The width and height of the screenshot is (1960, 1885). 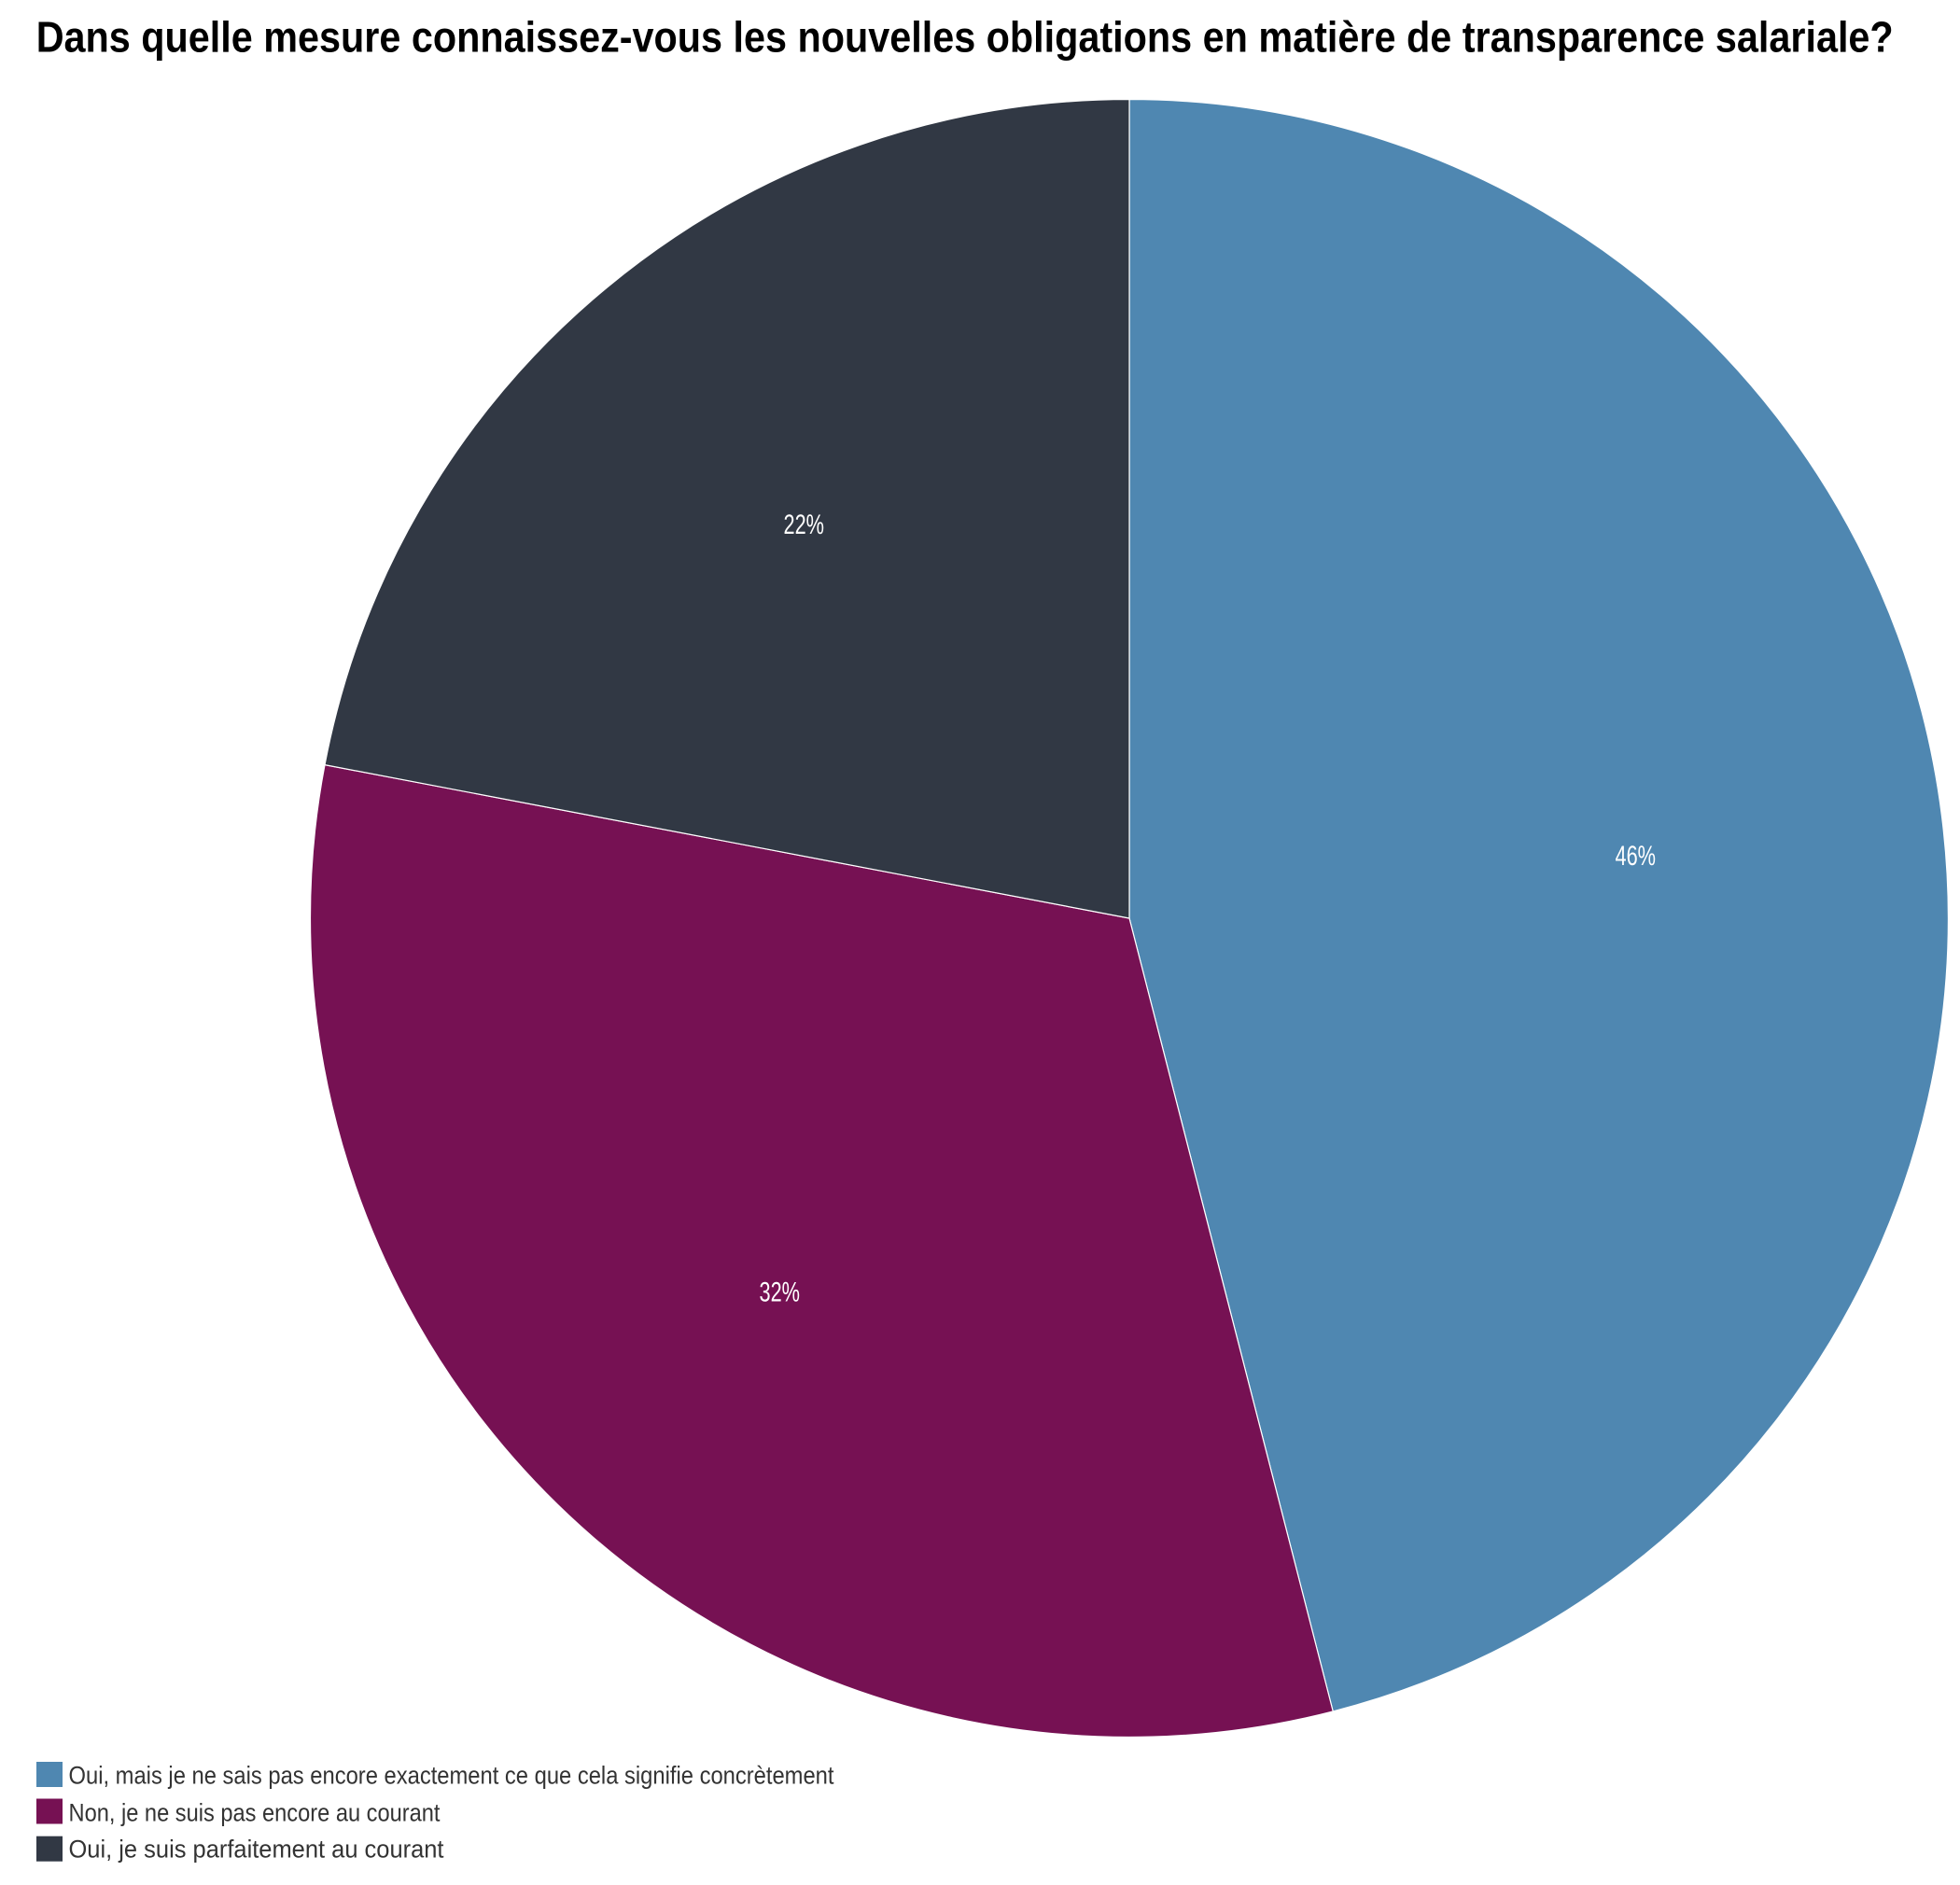 What do you see at coordinates (256, 1850) in the screenshot?
I see `svg-text:Oui, je suis parfaitement au c: Oui, je suis parfaitement au courant` at bounding box center [256, 1850].